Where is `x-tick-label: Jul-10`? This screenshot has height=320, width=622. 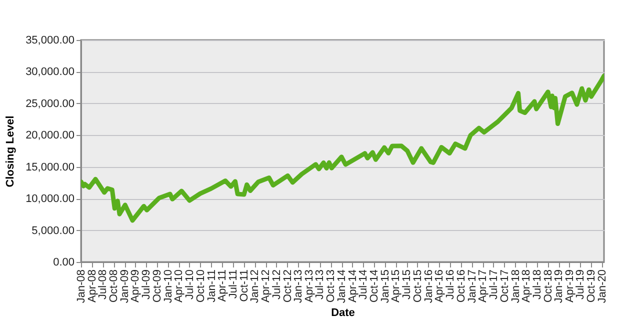 x-tick-label: Jul-10 is located at coordinates (190, 285).